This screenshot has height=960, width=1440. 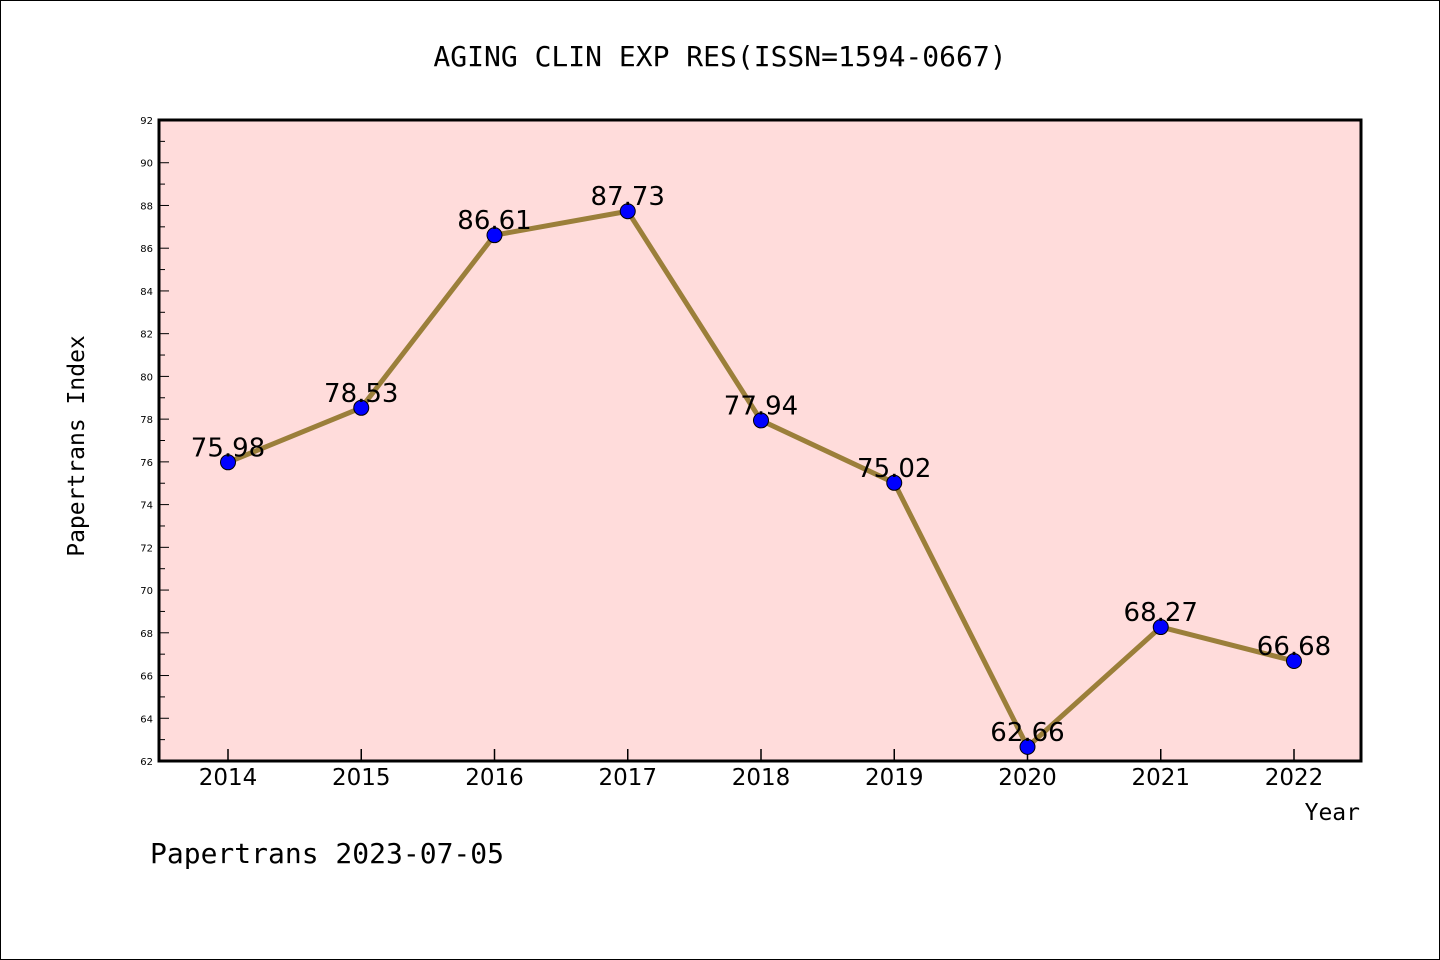 I want to click on y-tick-label: 64, so click(x=146, y=719).